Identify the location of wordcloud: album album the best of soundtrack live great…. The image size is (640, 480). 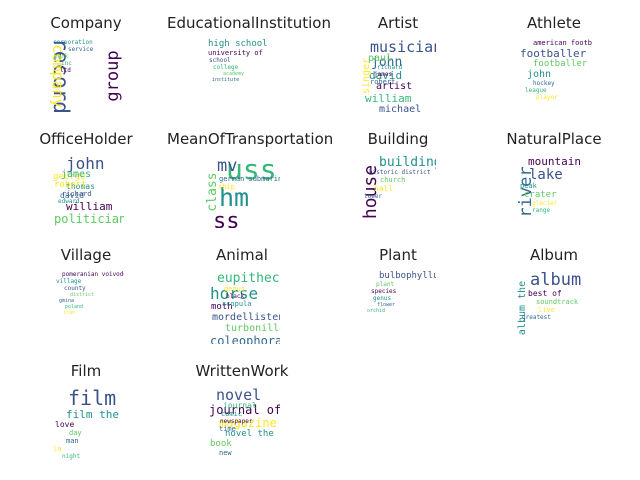
(554, 307).